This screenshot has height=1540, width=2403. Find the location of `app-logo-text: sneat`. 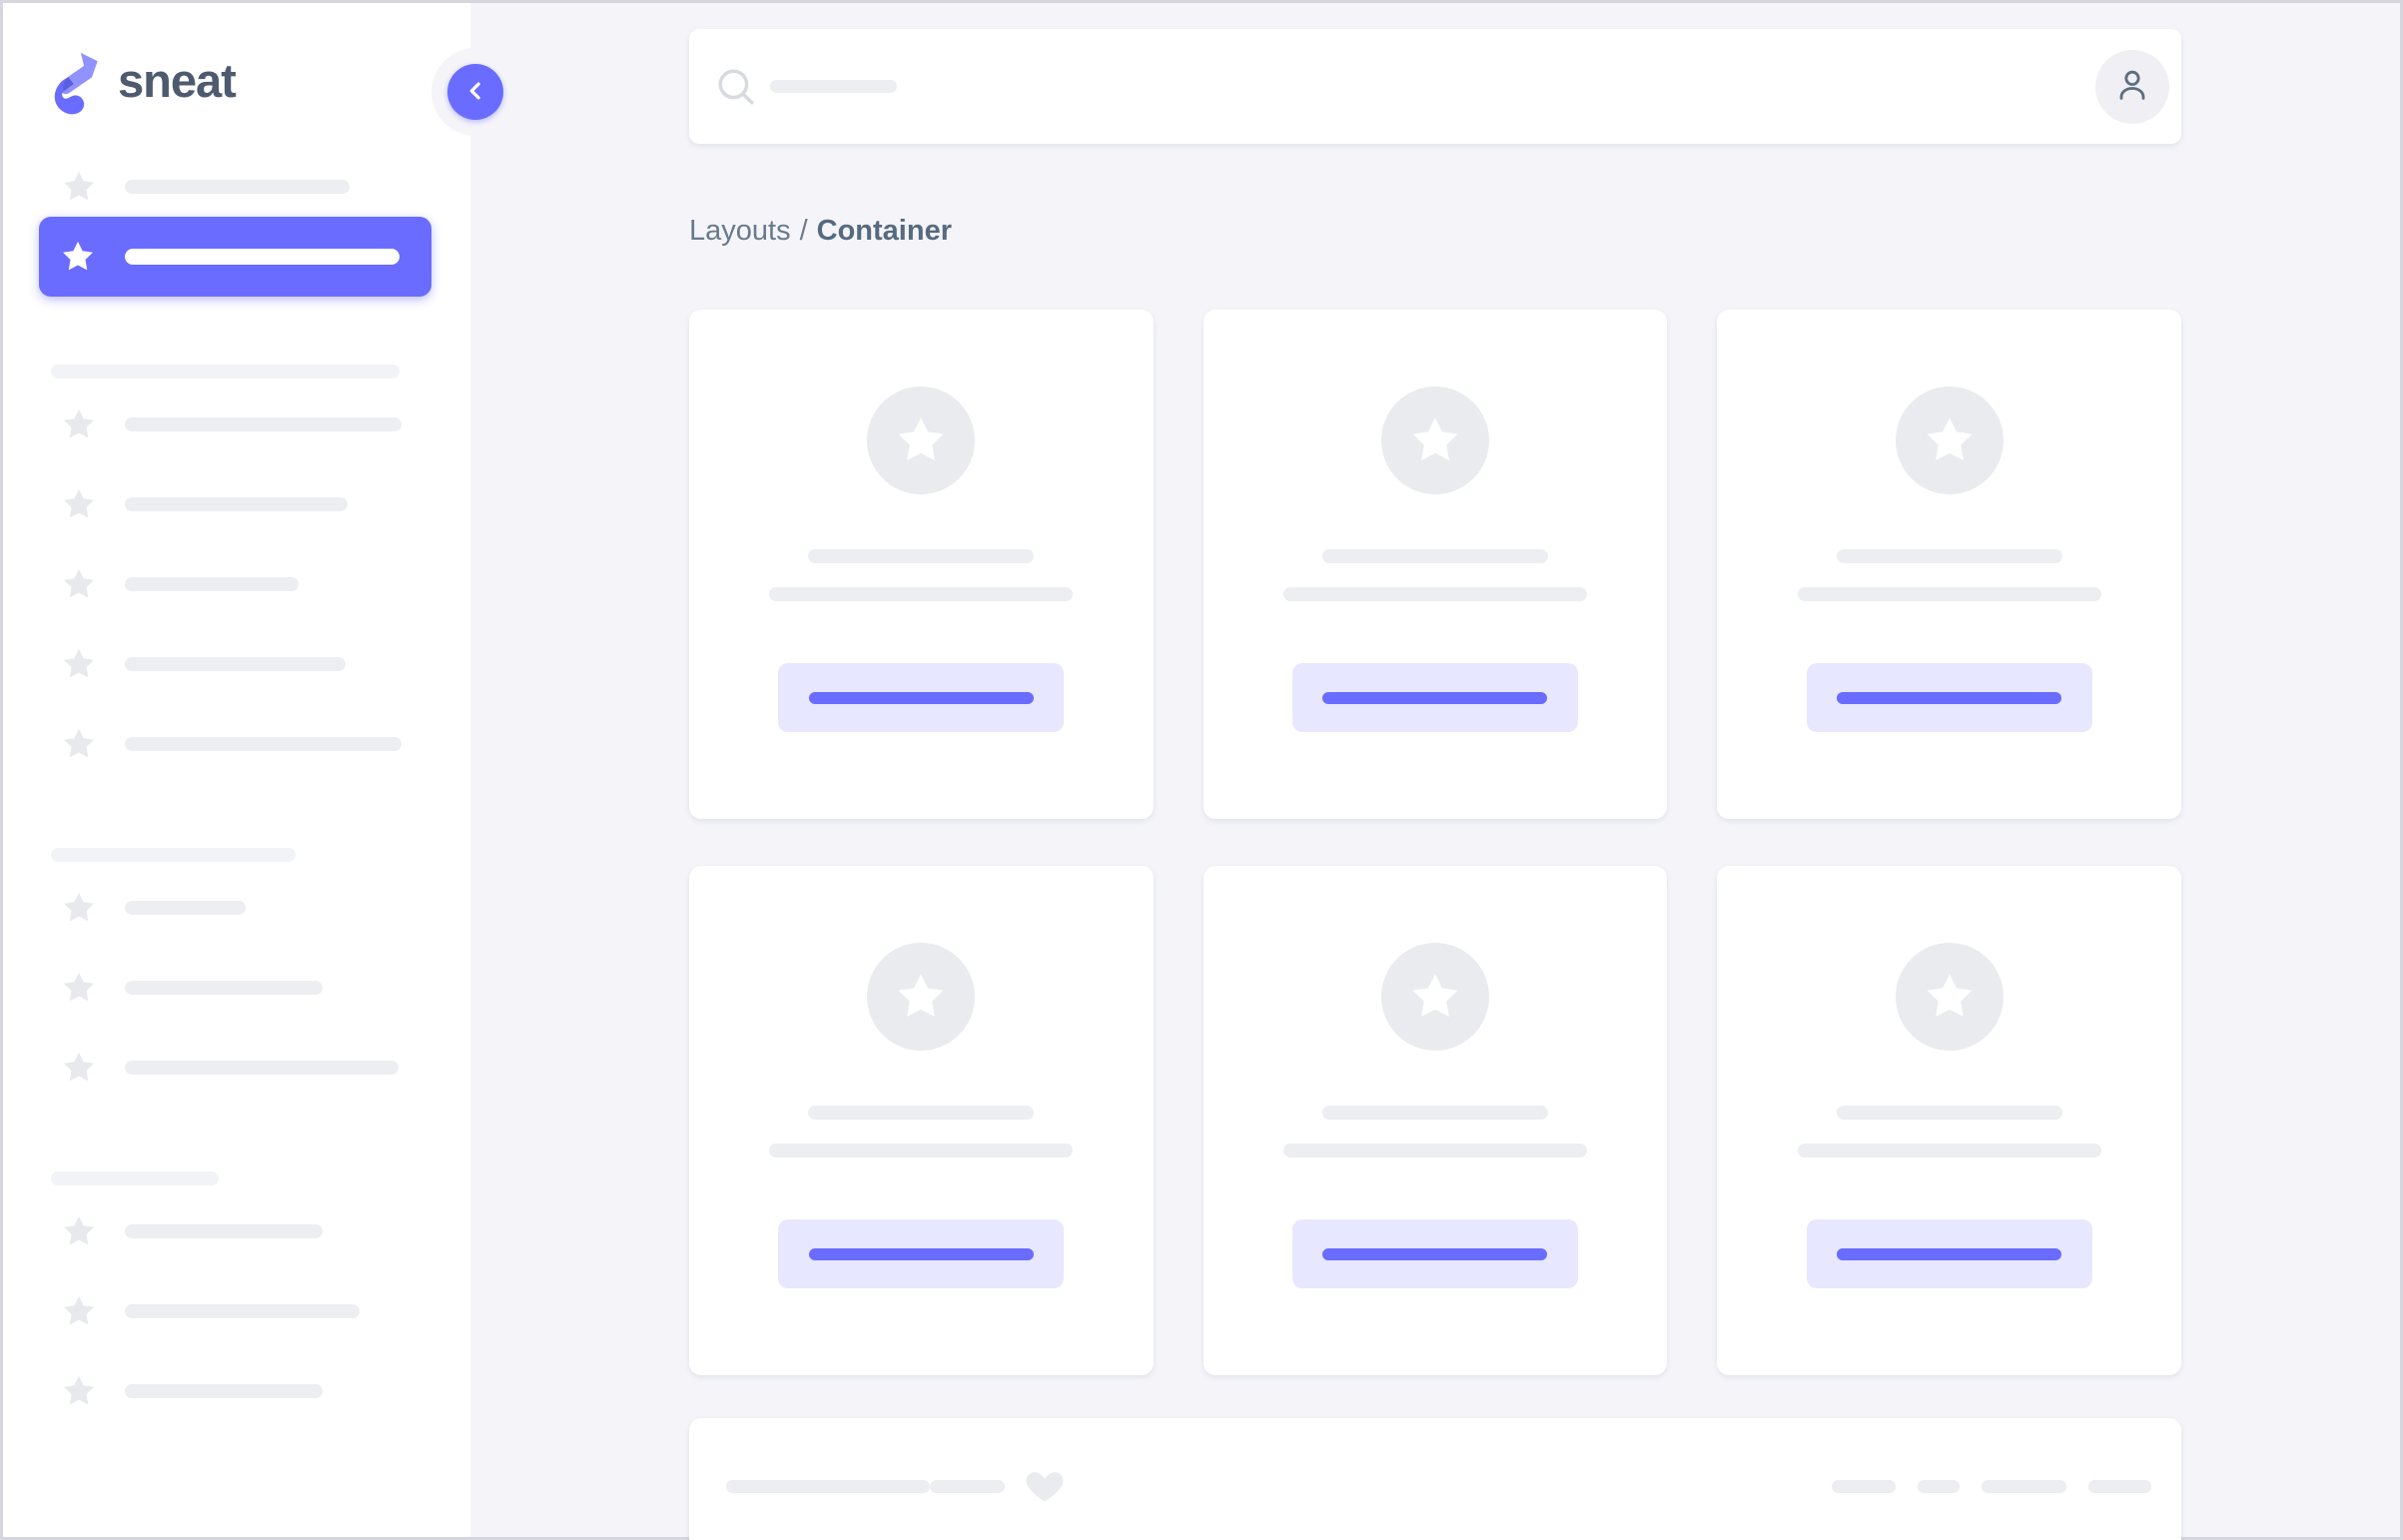

app-logo-text: sneat is located at coordinates (177, 80).